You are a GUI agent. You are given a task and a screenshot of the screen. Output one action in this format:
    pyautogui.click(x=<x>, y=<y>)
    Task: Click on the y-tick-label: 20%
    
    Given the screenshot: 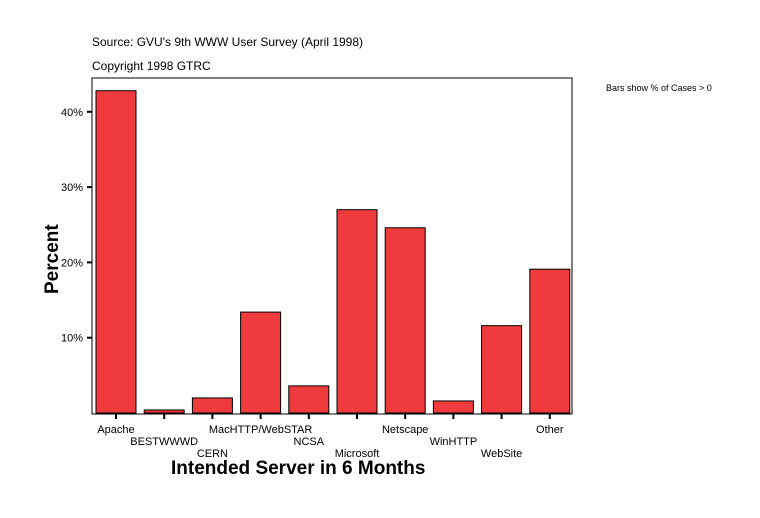 What is the action you would take?
    pyautogui.click(x=72, y=263)
    